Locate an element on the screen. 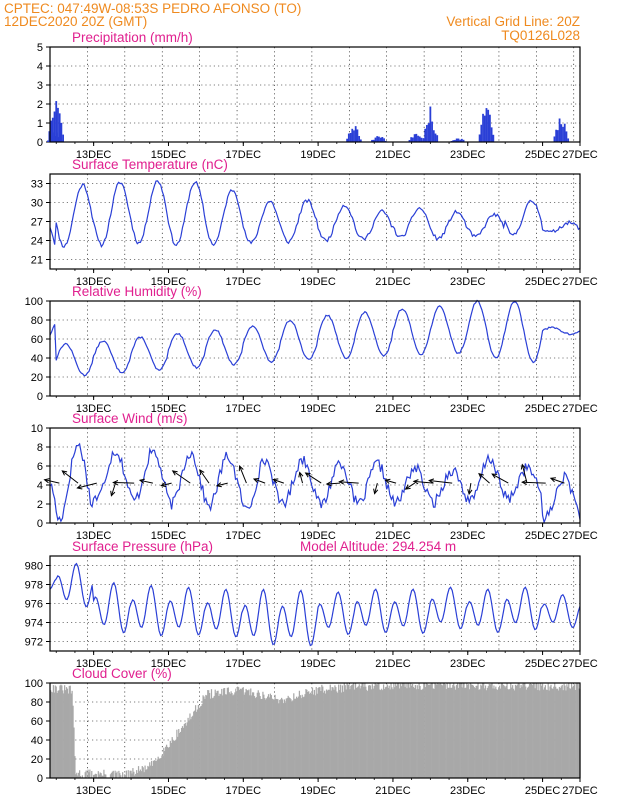 This screenshot has height=800, width=618. x-tick-label: 21DEC is located at coordinates (393, 155).